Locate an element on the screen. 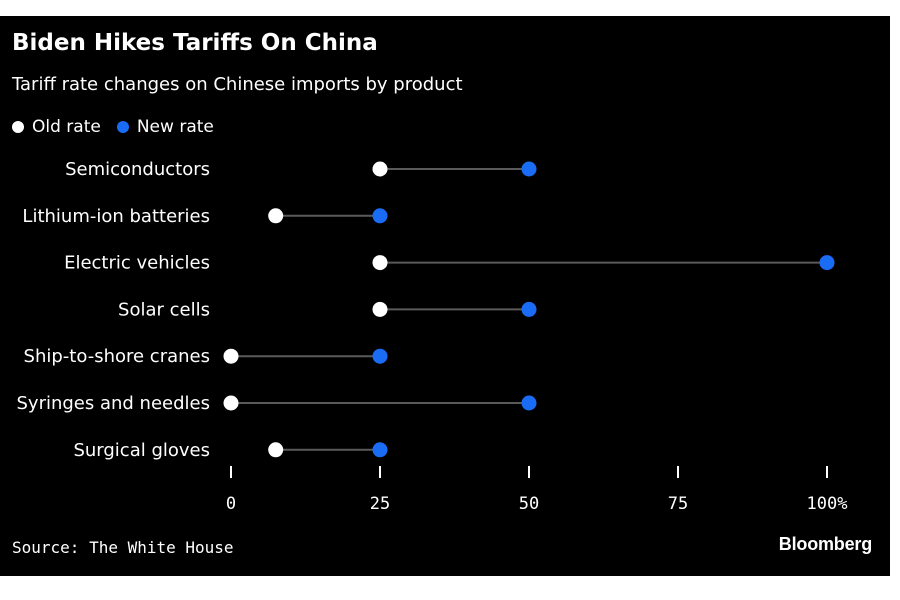 This screenshot has height=600, width=900. x-tick-label-0: 0 is located at coordinates (231, 504).